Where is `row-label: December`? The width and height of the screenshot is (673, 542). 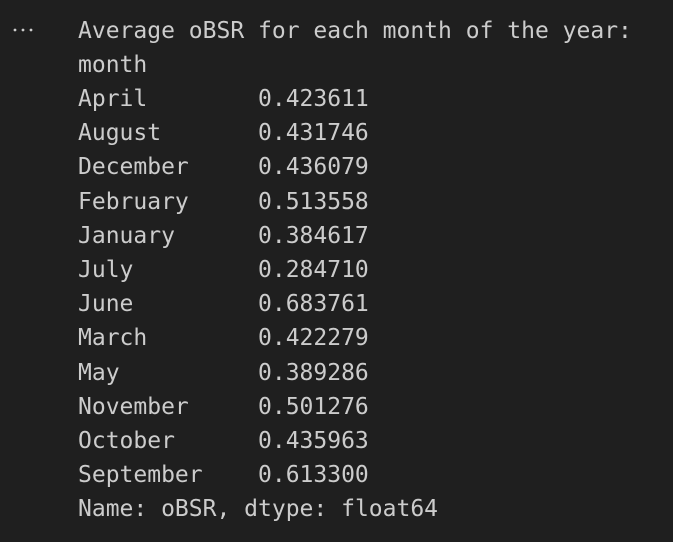 row-label: December is located at coordinates (133, 167).